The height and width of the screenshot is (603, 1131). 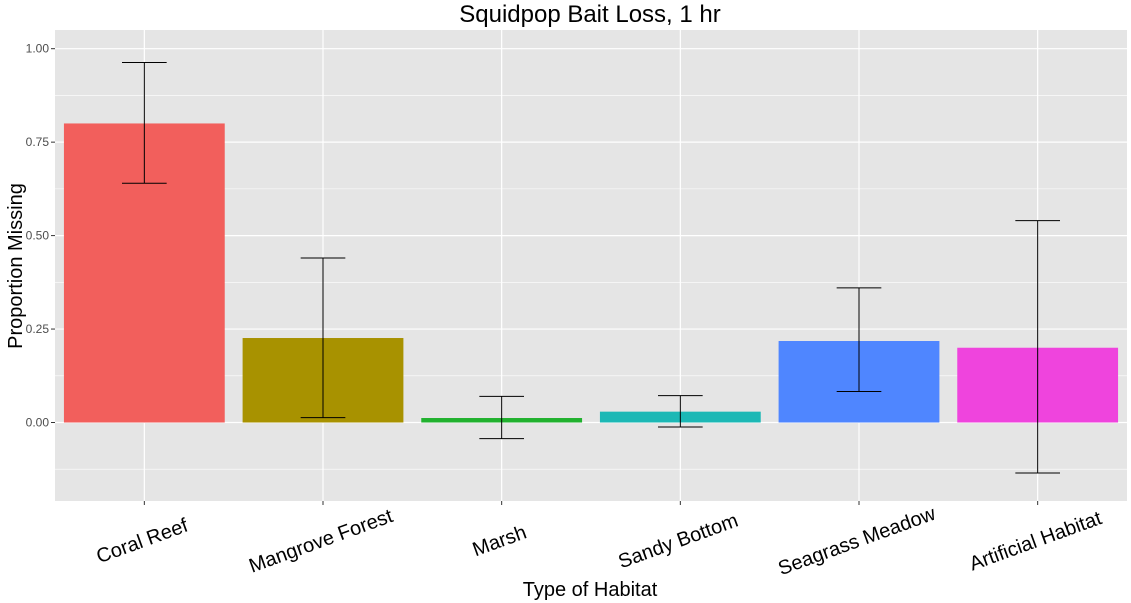 I want to click on y-axis: 0.00 0.25 0.50 0.75 1.00, so click(x=40, y=236).